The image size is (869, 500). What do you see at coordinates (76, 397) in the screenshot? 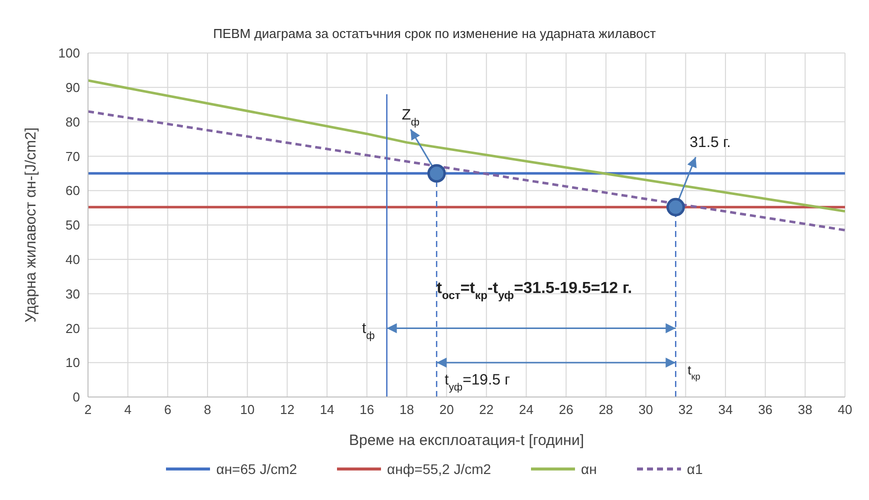
I see `y-tick-label: 0` at bounding box center [76, 397].